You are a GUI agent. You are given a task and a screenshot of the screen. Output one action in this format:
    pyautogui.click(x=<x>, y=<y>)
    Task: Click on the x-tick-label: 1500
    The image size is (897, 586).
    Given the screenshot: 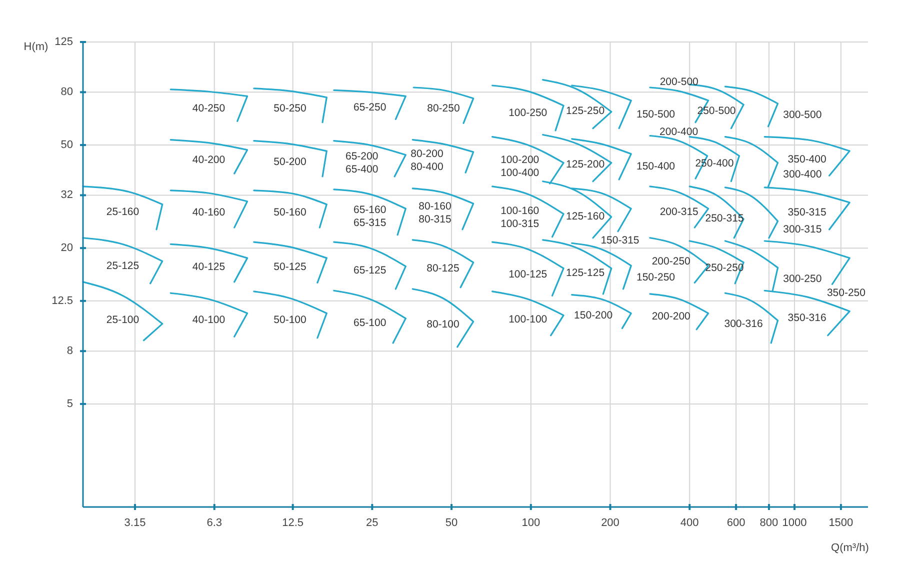 What is the action you would take?
    pyautogui.click(x=841, y=522)
    